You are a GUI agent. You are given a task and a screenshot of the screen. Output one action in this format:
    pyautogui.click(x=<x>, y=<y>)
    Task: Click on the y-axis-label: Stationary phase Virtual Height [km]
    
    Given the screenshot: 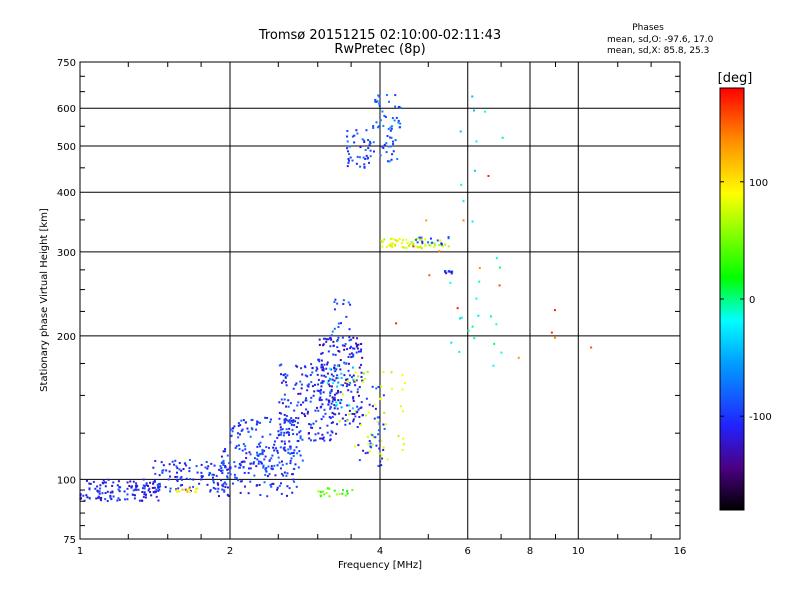 What is the action you would take?
    pyautogui.click(x=44, y=300)
    